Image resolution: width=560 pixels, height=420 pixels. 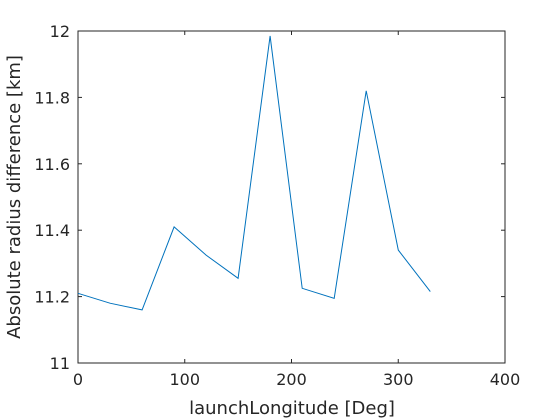 What do you see at coordinates (14, 197) in the screenshot?
I see `y-axis-label: Absolute radius difference [km]` at bounding box center [14, 197].